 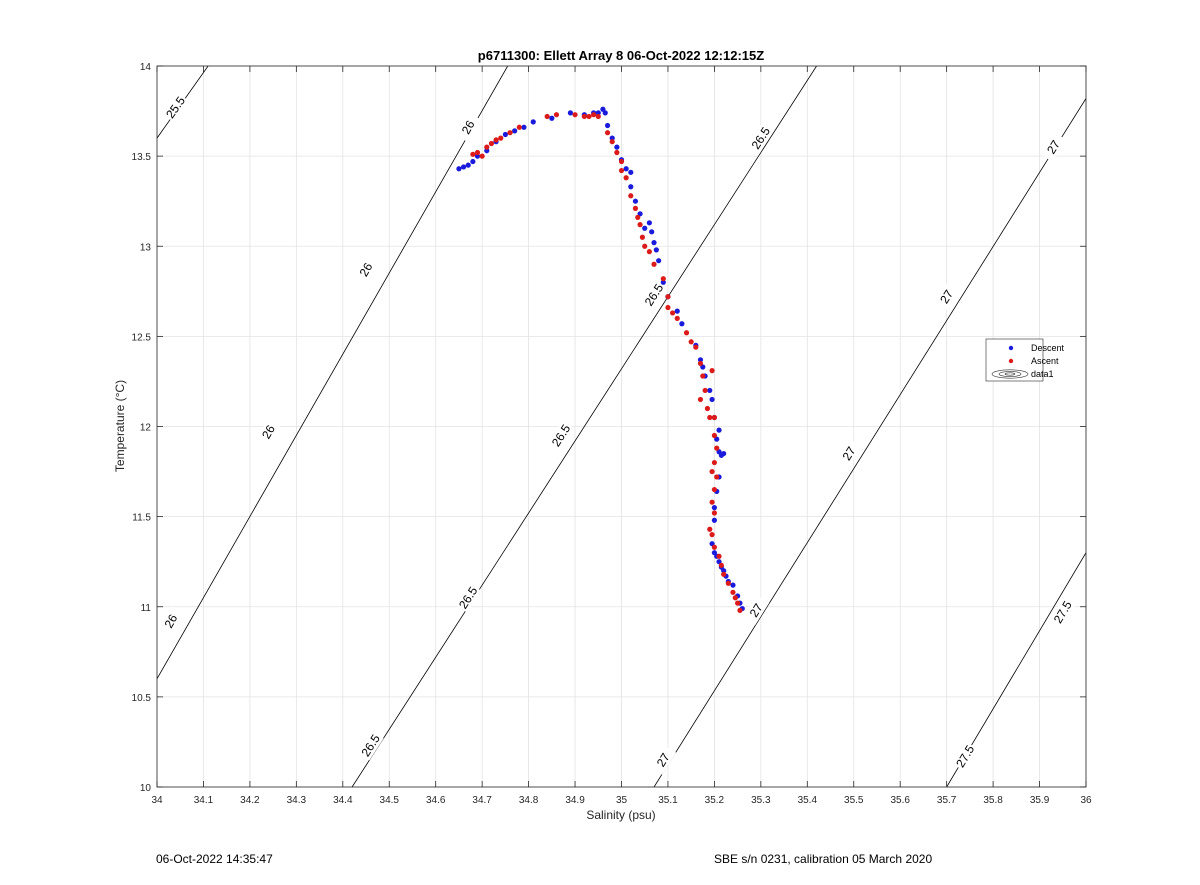 I want to click on y-tick-label: 11.5, so click(x=141, y=518).